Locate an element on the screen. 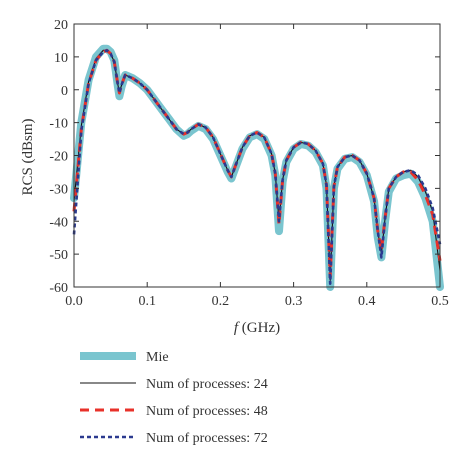  legend-label-1: Mie is located at coordinates (157, 357).